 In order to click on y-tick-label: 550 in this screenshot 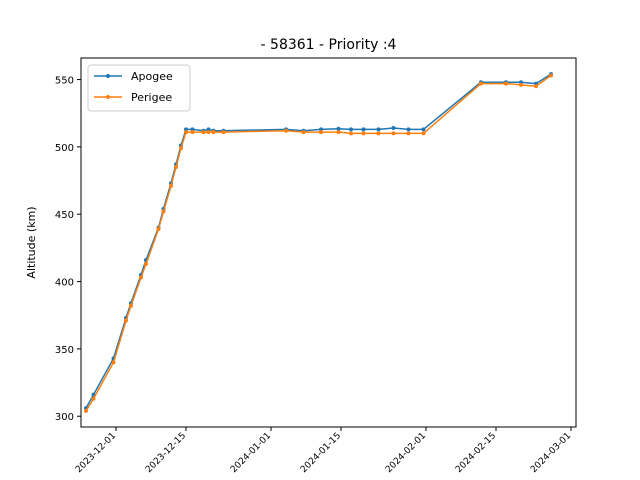, I will do `click(64, 81)`.